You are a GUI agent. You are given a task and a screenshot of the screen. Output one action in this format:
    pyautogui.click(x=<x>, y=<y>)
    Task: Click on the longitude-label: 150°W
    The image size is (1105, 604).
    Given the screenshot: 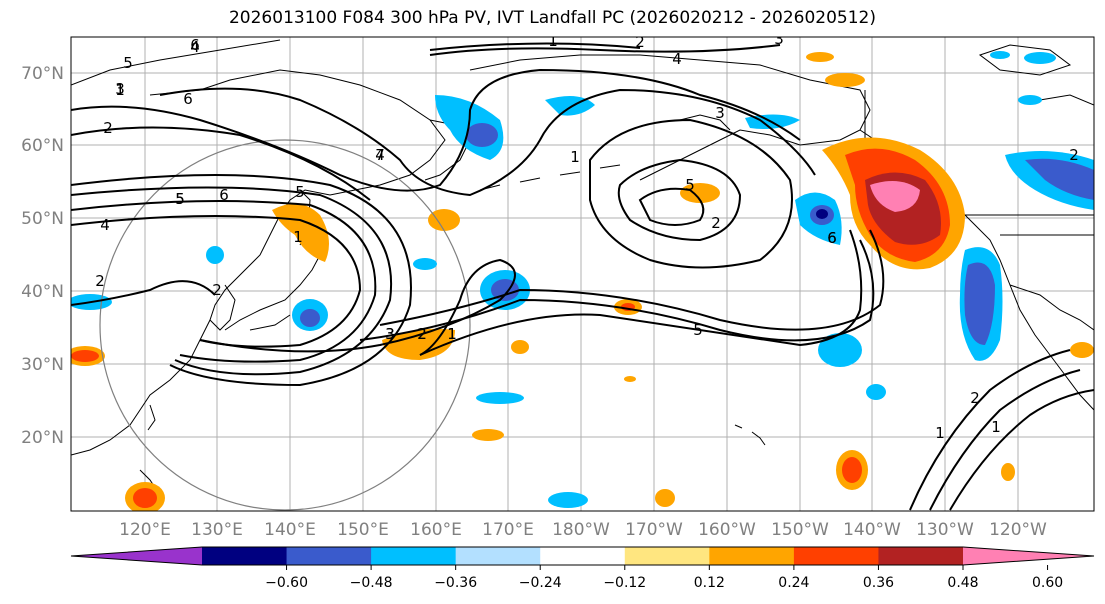 What is the action you would take?
    pyautogui.click(x=800, y=530)
    